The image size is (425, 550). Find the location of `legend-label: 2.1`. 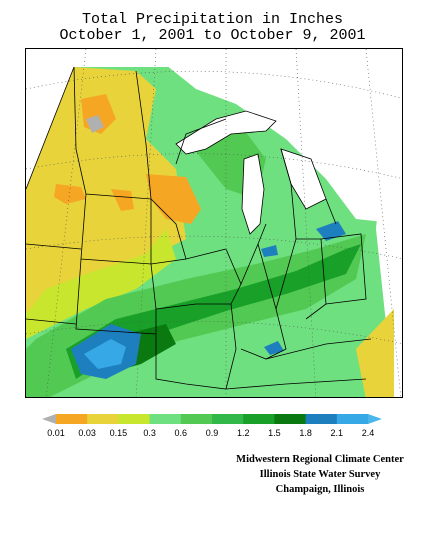

legend-label: 2.1 is located at coordinates (337, 433).